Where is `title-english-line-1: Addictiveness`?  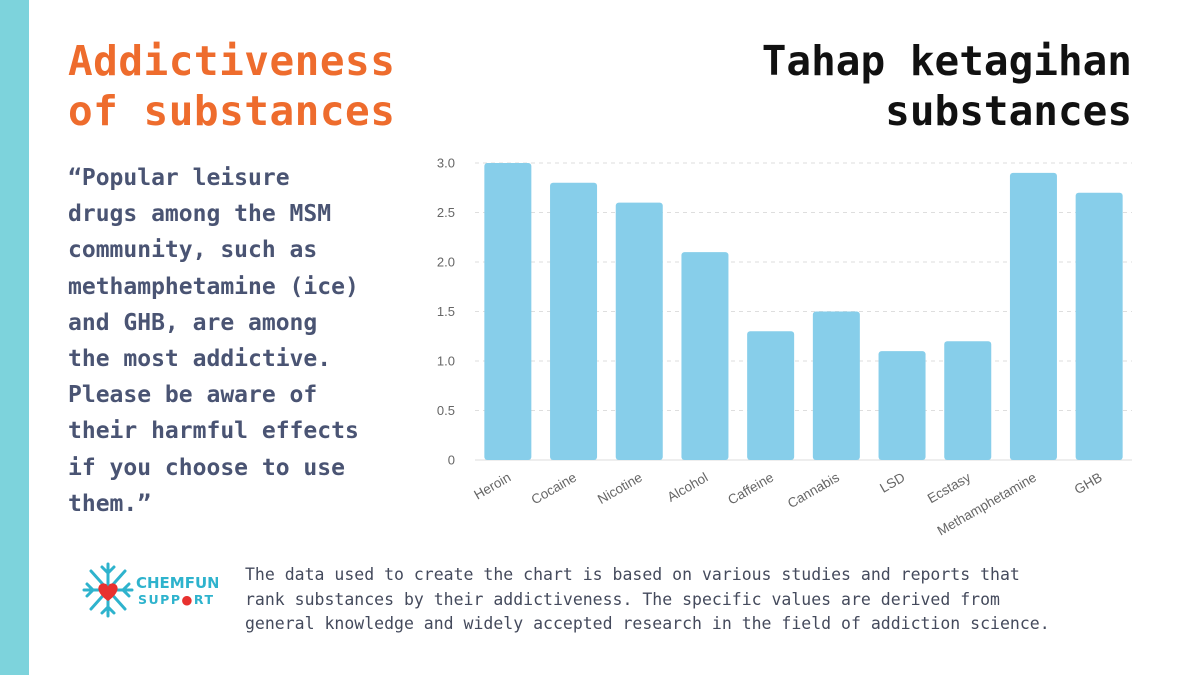 title-english-line-1: Addictiveness is located at coordinates (232, 61).